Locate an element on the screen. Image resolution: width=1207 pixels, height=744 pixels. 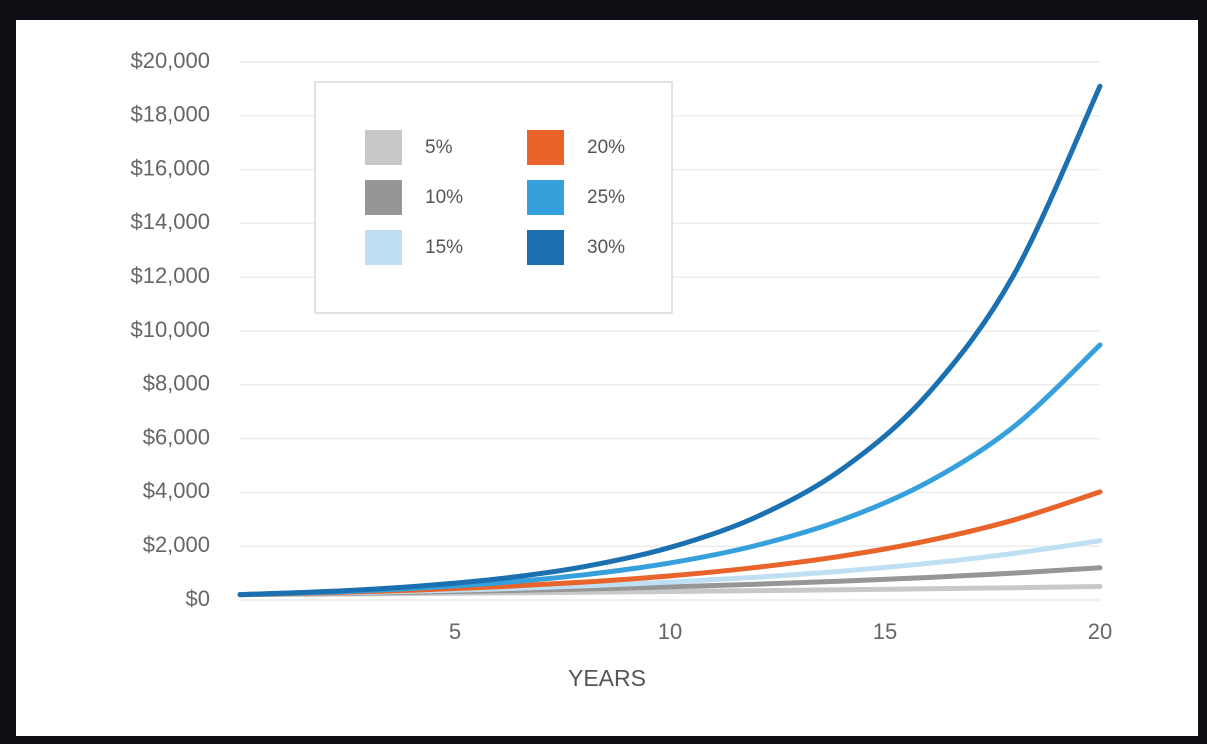
x-tick-label: 10 is located at coordinates (670, 631).